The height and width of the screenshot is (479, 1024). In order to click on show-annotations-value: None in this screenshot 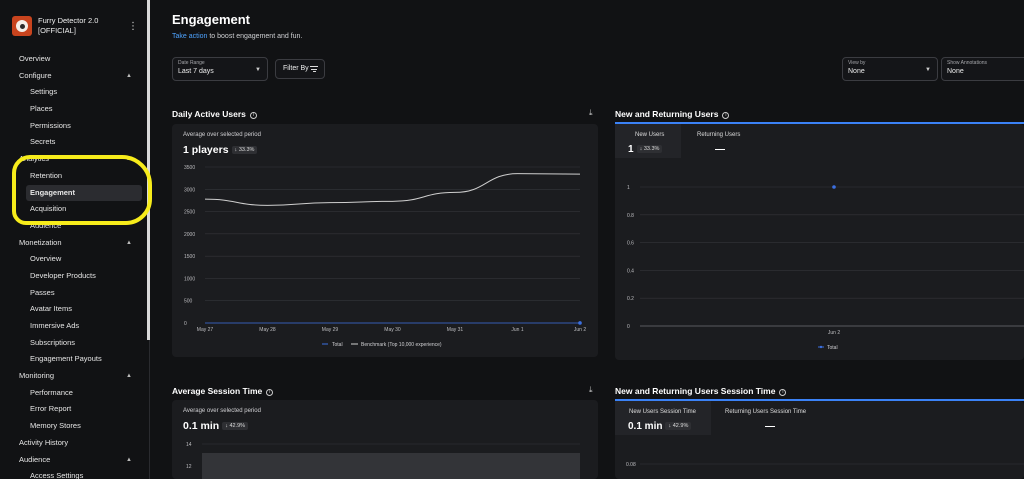, I will do `click(955, 71)`.